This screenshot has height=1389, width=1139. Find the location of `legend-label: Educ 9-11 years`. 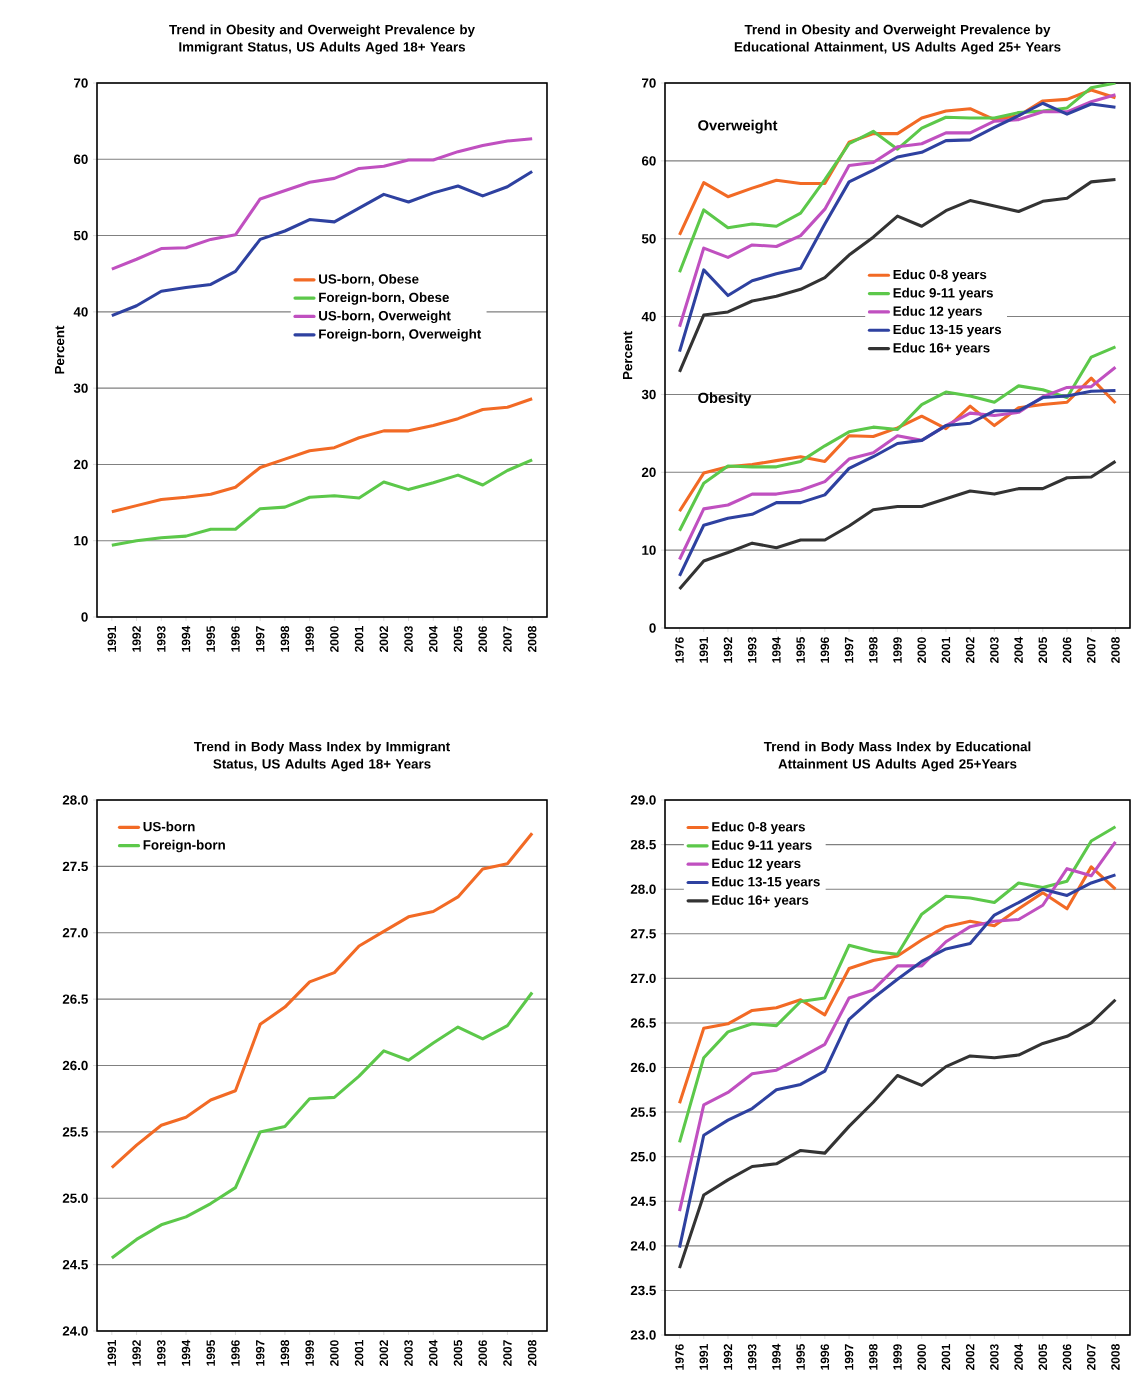

legend-label: Educ 9-11 years is located at coordinates (762, 846).